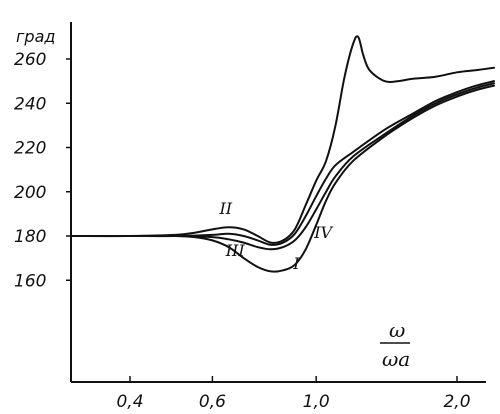 Image resolution: width=500 pixels, height=414 pixels. Describe the element at coordinates (30, 193) in the screenshot. I see `y-tick-label: 200` at that location.